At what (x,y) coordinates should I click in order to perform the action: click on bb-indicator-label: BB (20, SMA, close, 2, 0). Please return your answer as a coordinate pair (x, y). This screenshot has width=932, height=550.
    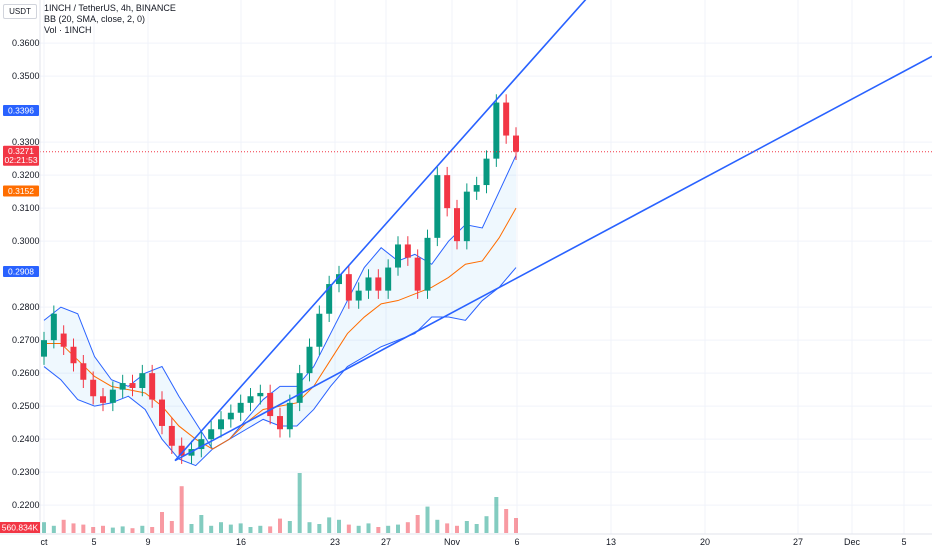
    Looking at the image, I should click on (95, 19).